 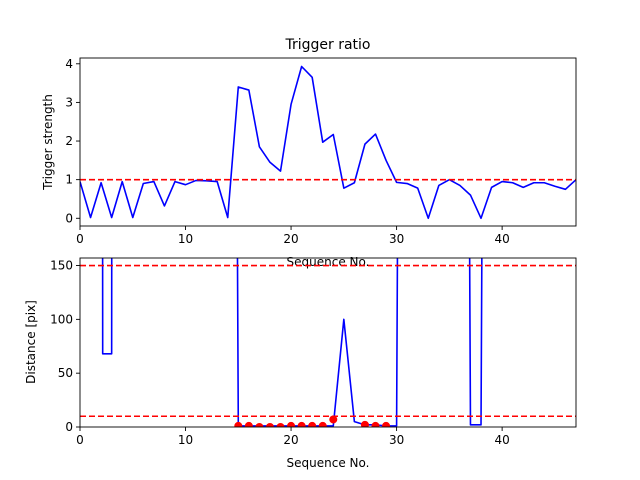 What do you see at coordinates (396, 239) in the screenshot?
I see `top-chart-x-tick-label: 30` at bounding box center [396, 239].